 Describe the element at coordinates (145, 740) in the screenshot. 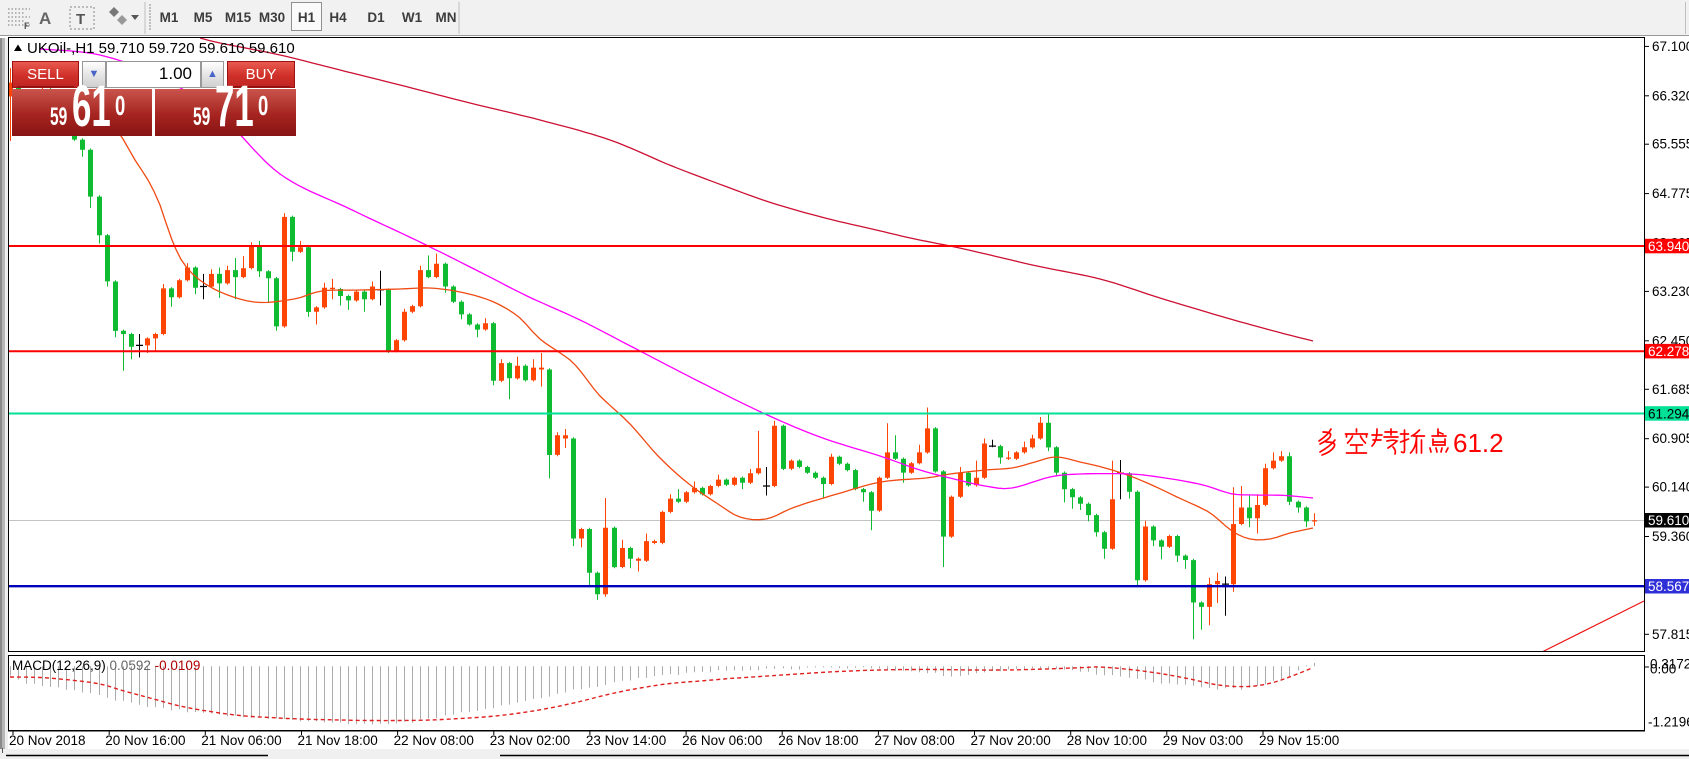

I see `svg-text: 20 Nov 16:00` at that location.